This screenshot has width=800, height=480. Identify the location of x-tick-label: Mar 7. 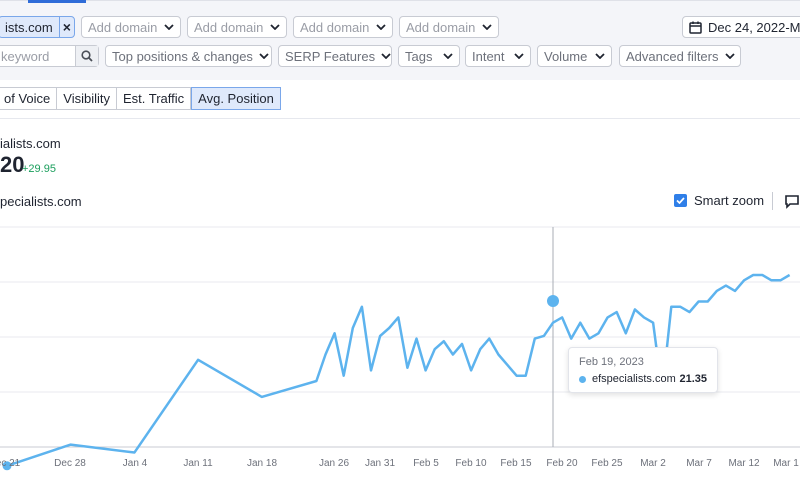
(699, 463).